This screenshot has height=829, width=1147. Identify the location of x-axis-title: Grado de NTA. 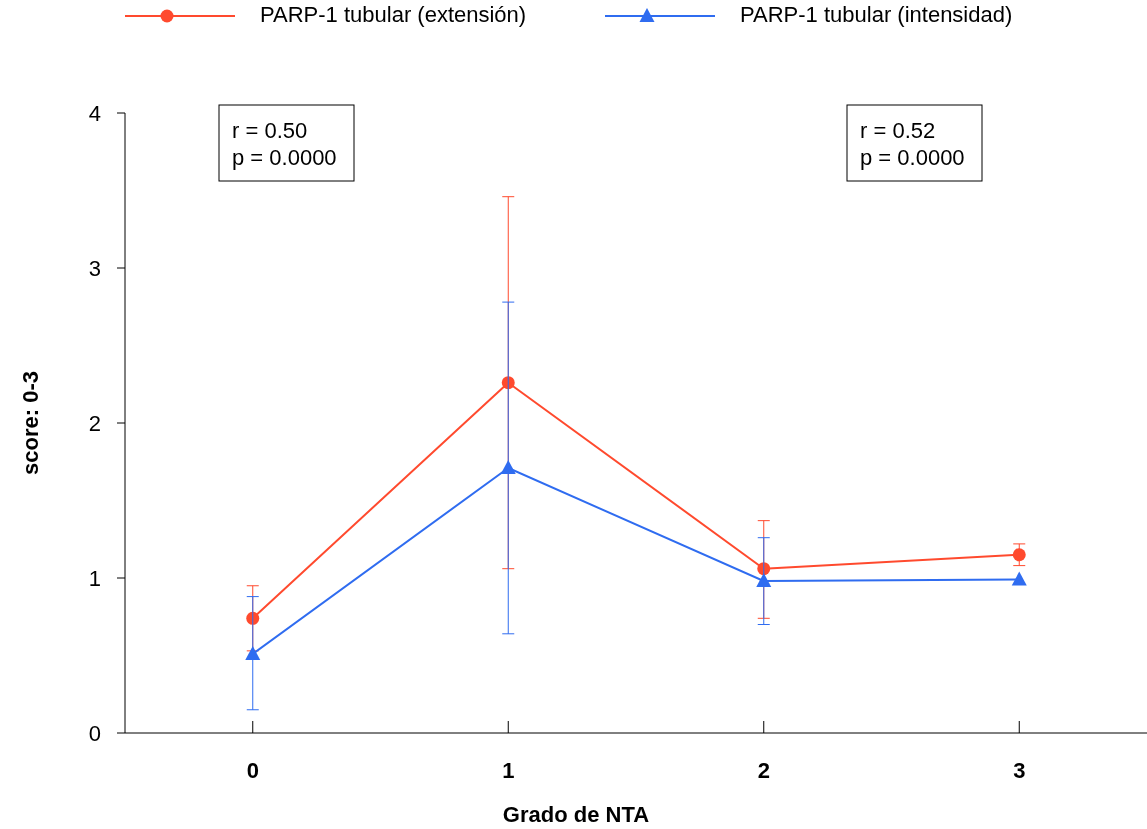
(576, 814).